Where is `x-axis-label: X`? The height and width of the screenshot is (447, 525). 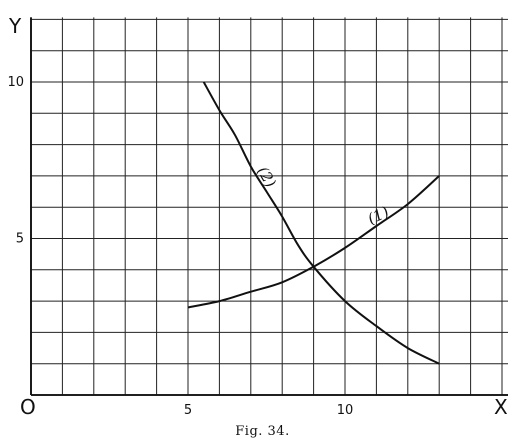
x-axis-label: X is located at coordinates (501, 407).